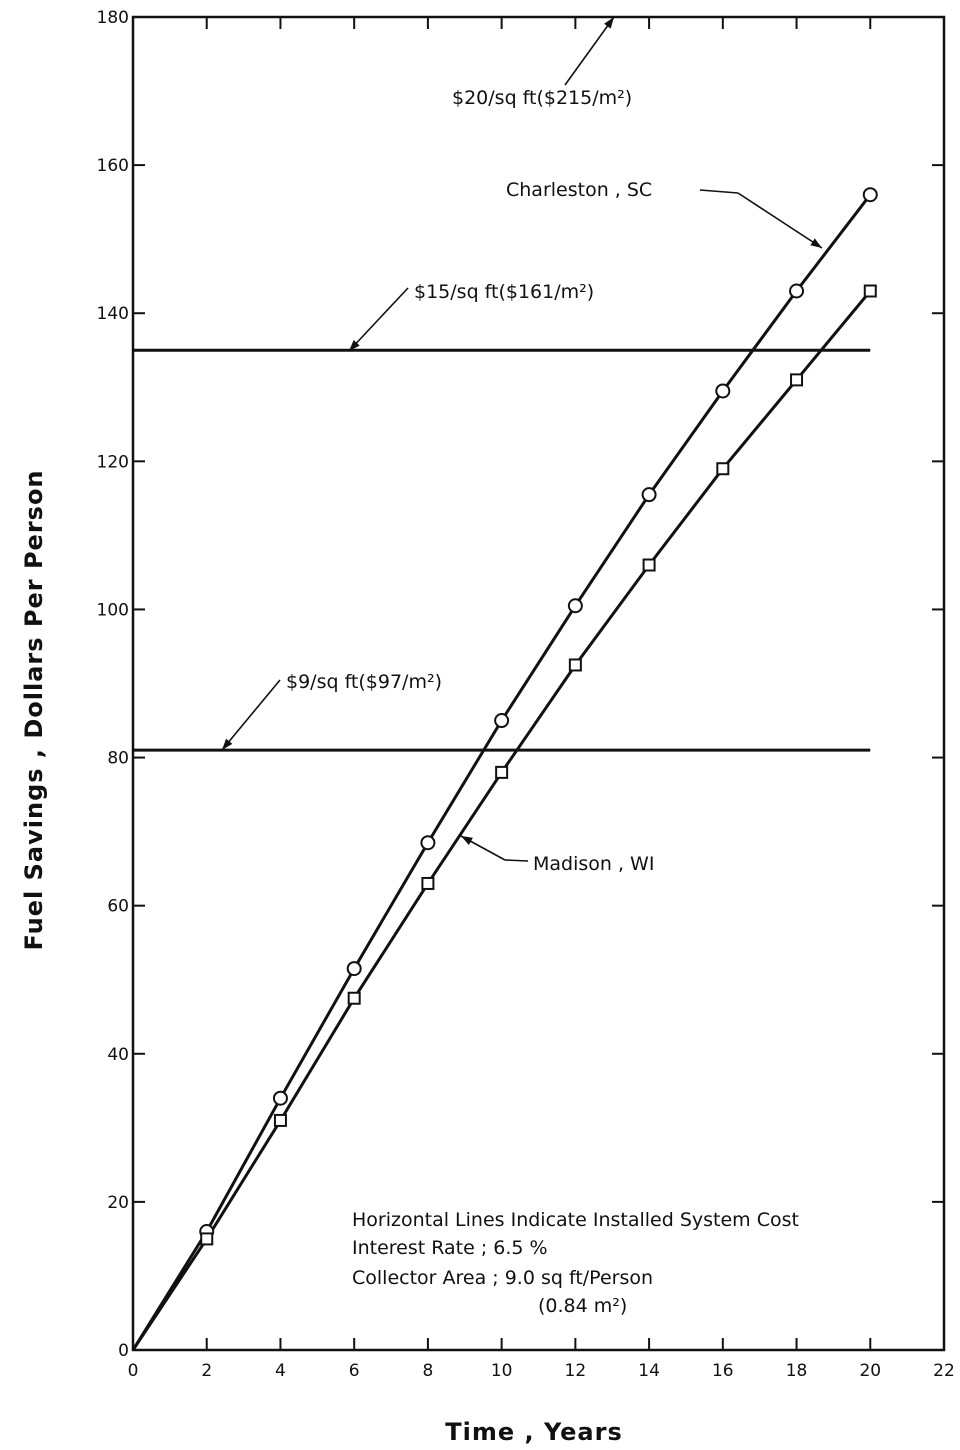 The height and width of the screenshot is (1450, 960). I want to click on x-tick-label: 22, so click(944, 1371).